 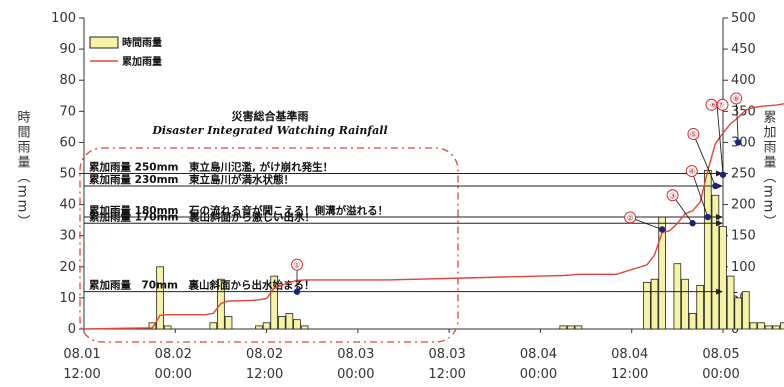 What do you see at coordinates (743, 236) in the screenshot?
I see `right-tick-label: 150` at bounding box center [743, 236].